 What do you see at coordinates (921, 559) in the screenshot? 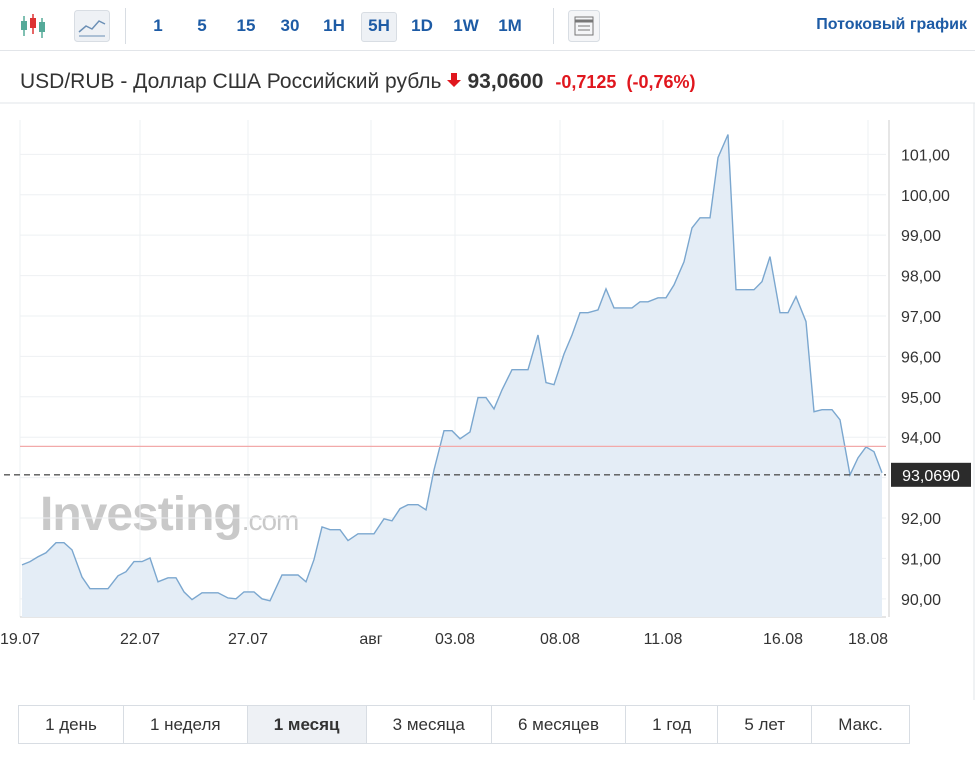
I see `y-tick-label: 91,00` at bounding box center [921, 559].